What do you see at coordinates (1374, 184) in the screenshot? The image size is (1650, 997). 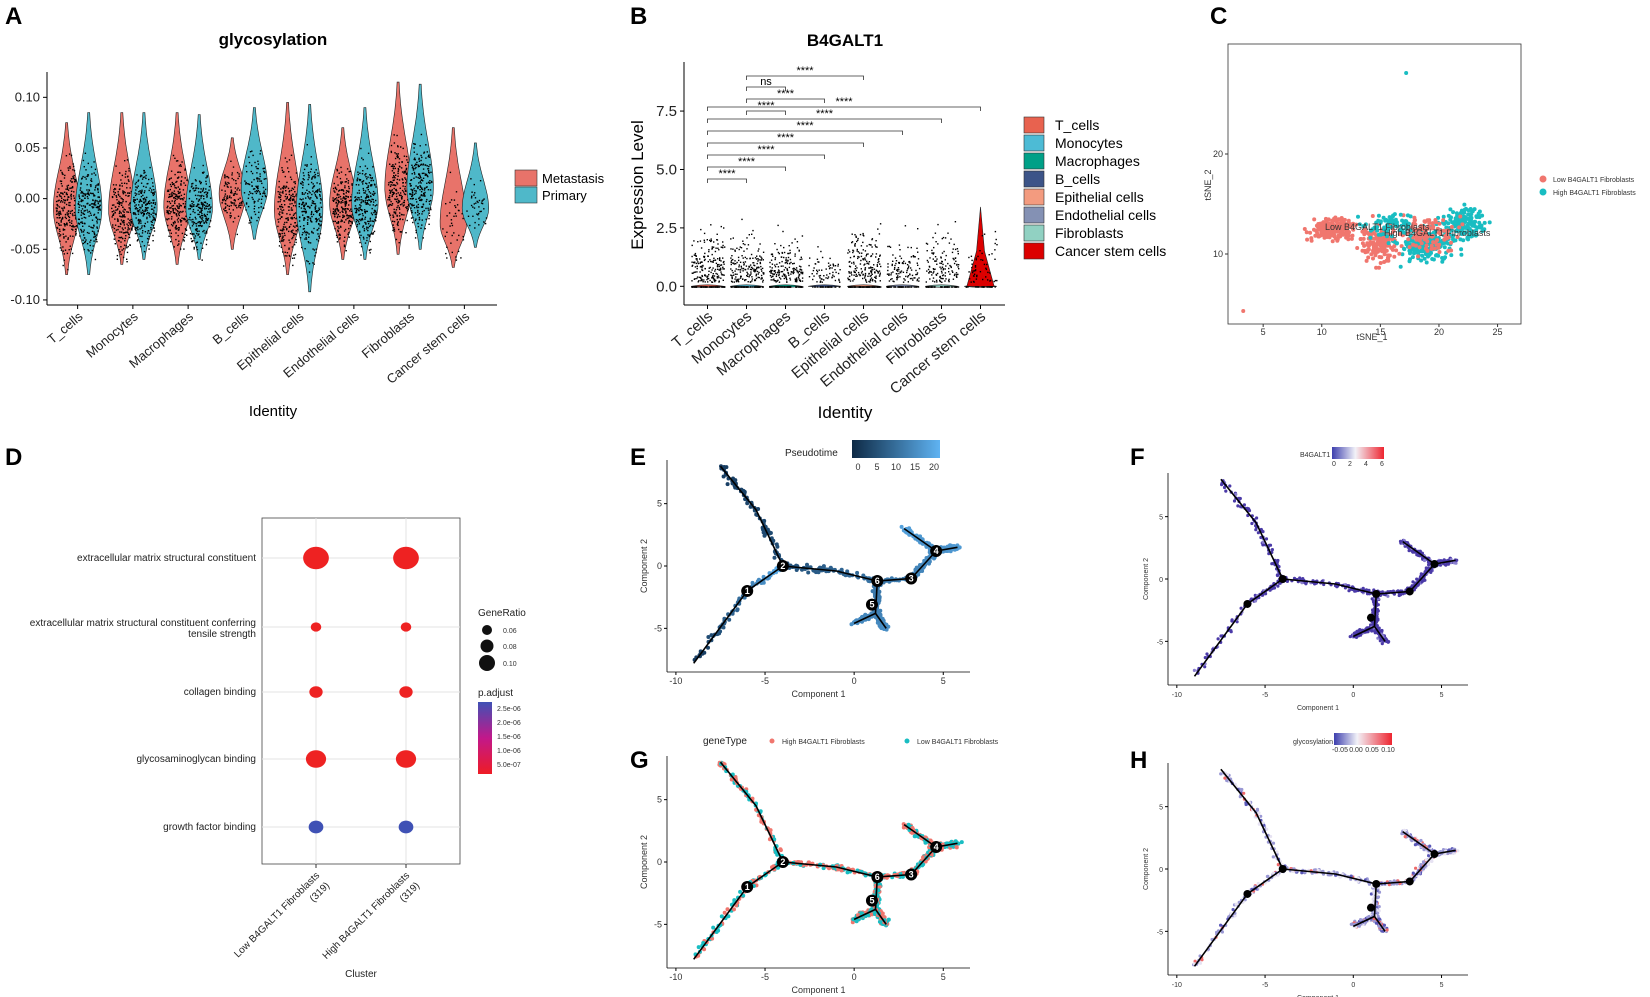 I see `panel-c-frame` at bounding box center [1374, 184].